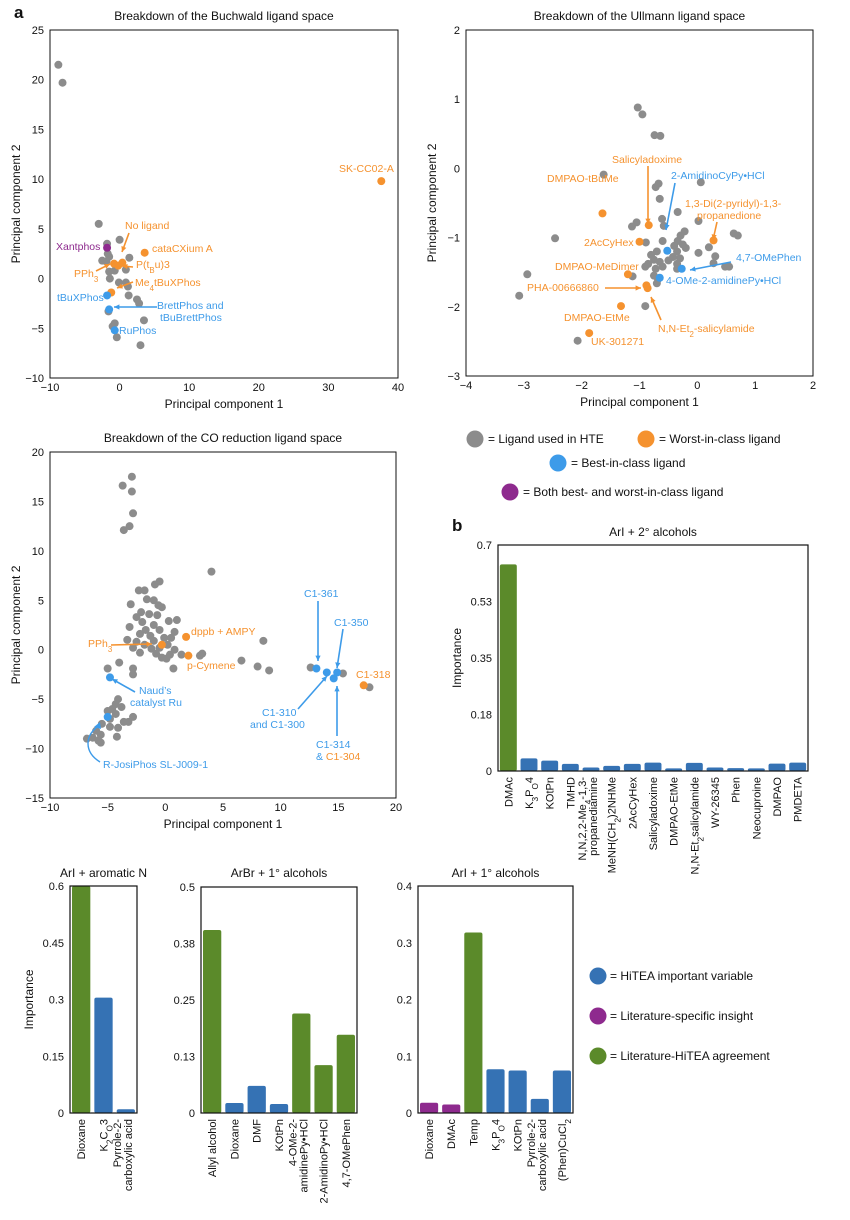 The width and height of the screenshot is (850, 1220). What do you see at coordinates (213, 1148) in the screenshot?
I see `category-label: Allyl alcohol` at bounding box center [213, 1148].